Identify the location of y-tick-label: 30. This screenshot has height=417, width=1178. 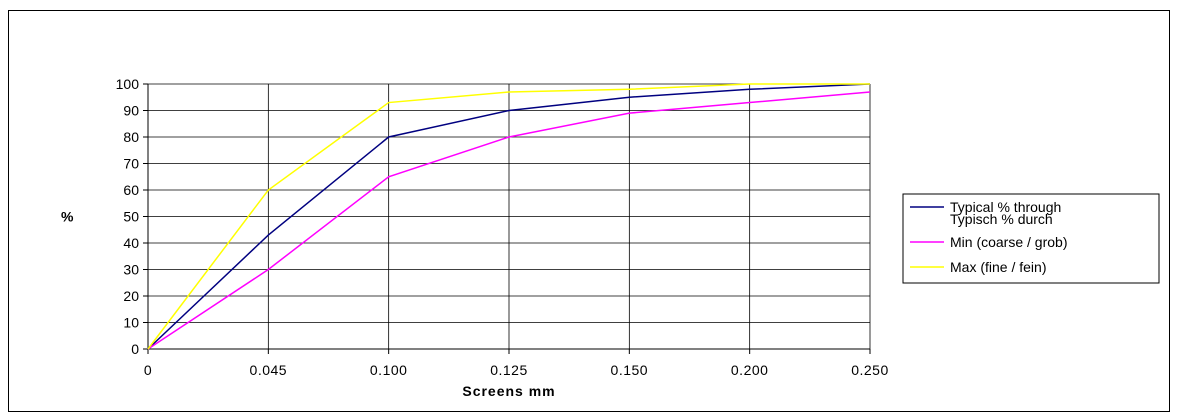
(131, 270).